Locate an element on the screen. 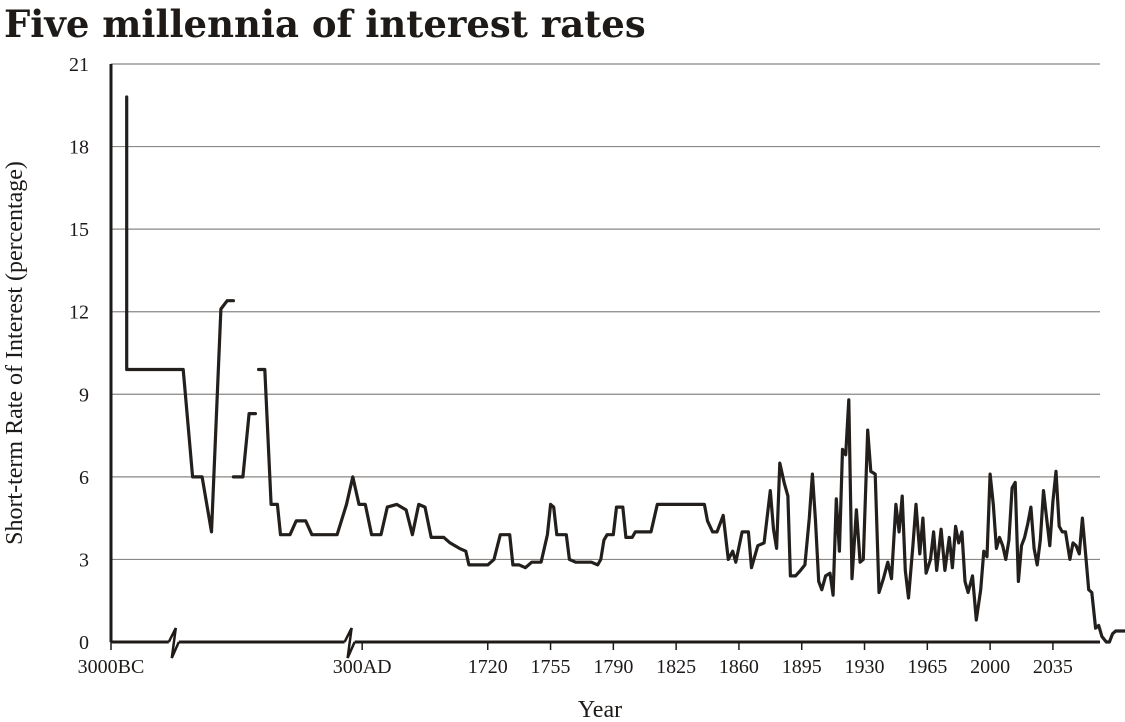 This screenshot has width=1125, height=722. y-tick-0: 0 is located at coordinates (84, 643).